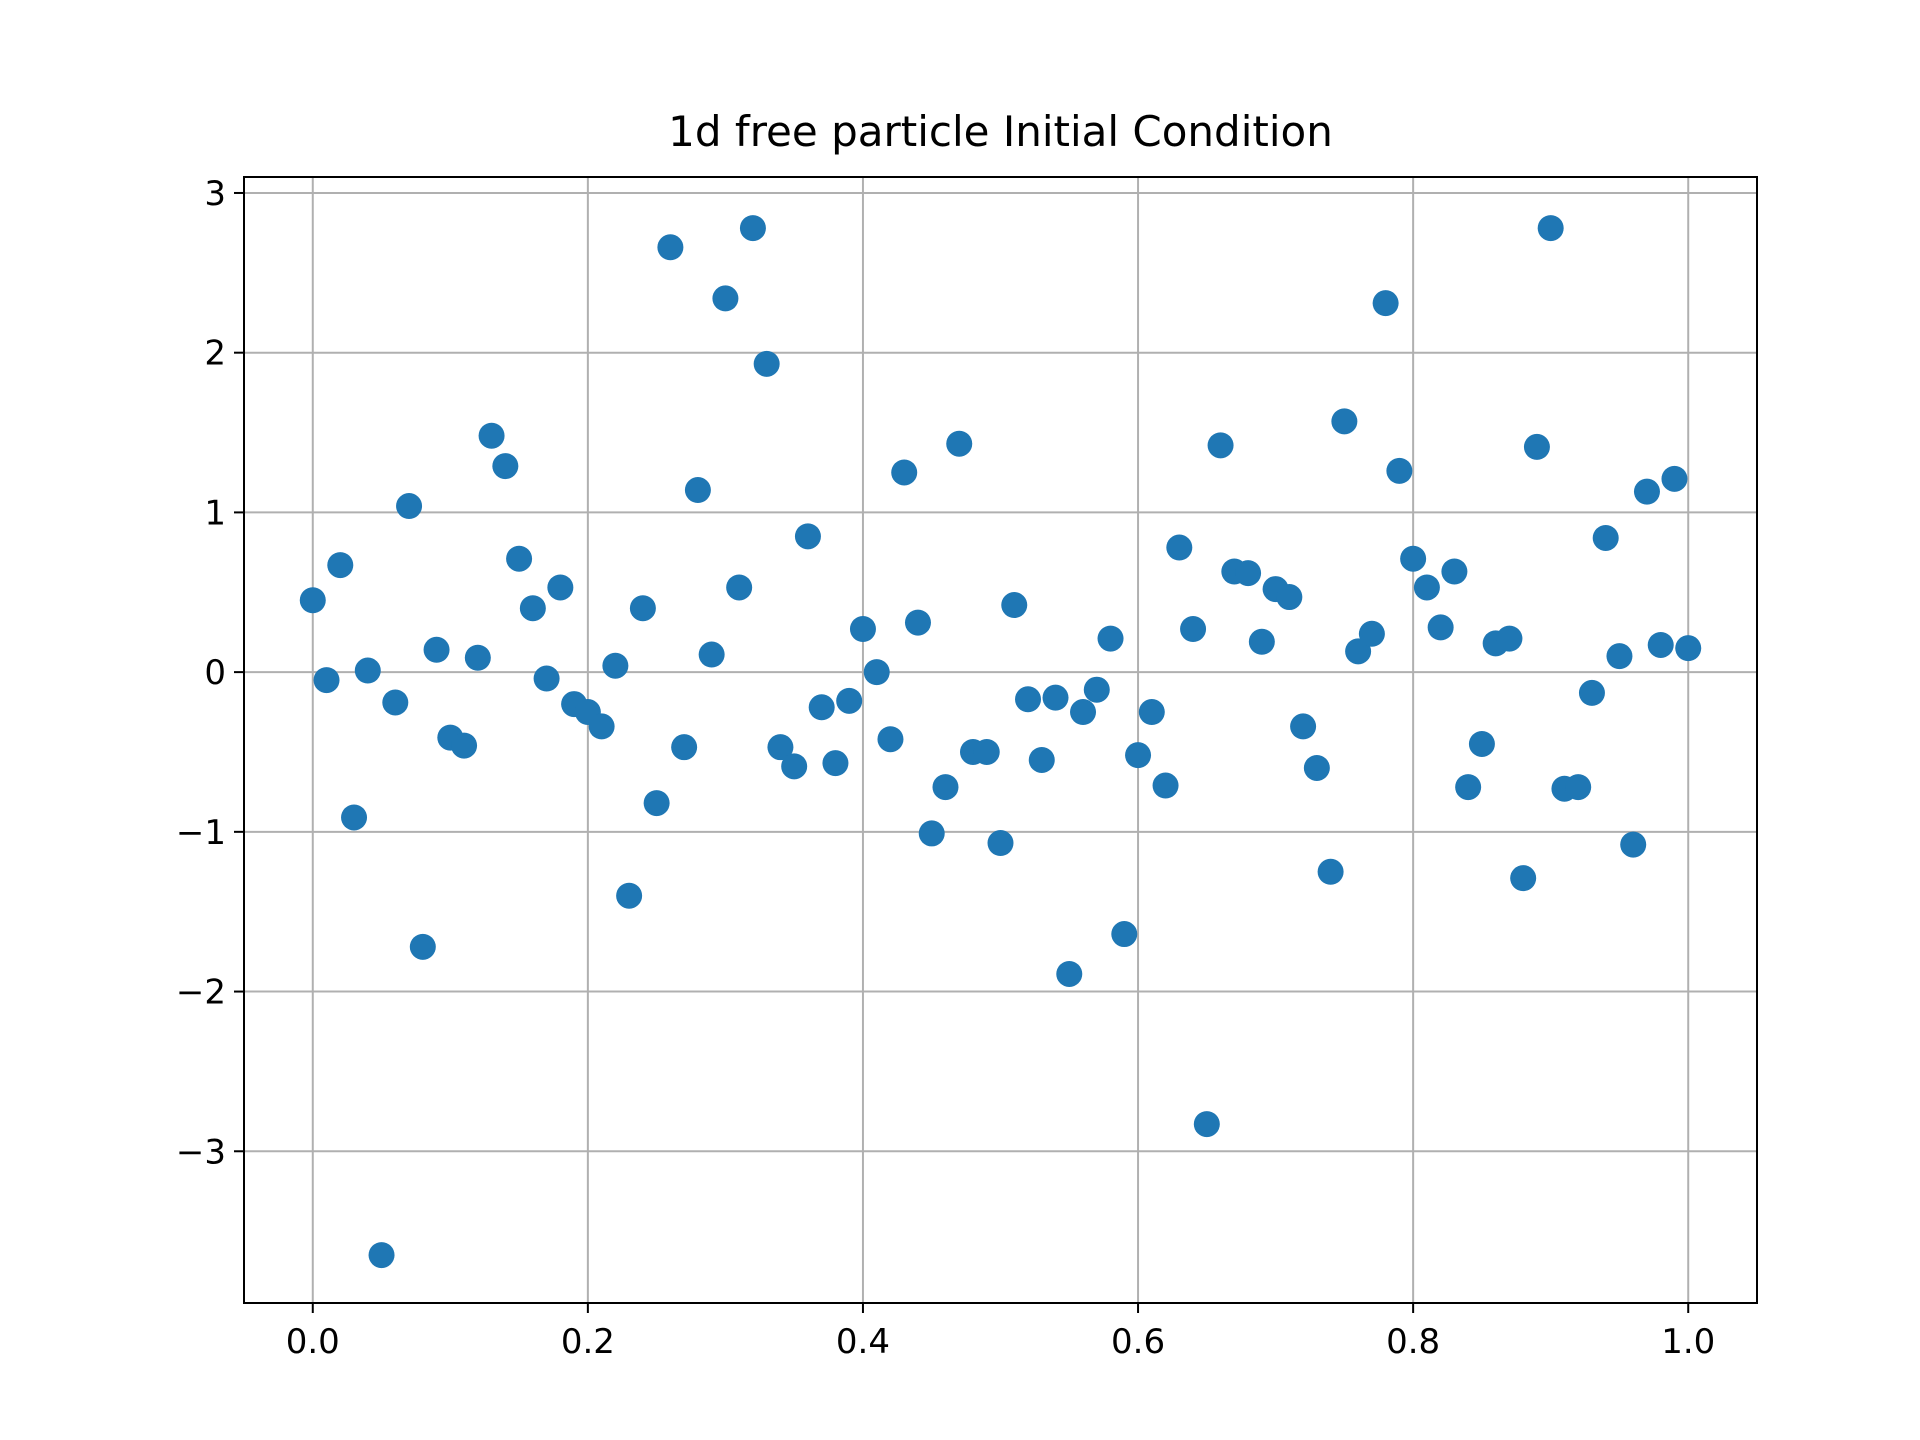  What do you see at coordinates (588, 1342) in the screenshot?
I see `x-tick-label: 0.2` at bounding box center [588, 1342].